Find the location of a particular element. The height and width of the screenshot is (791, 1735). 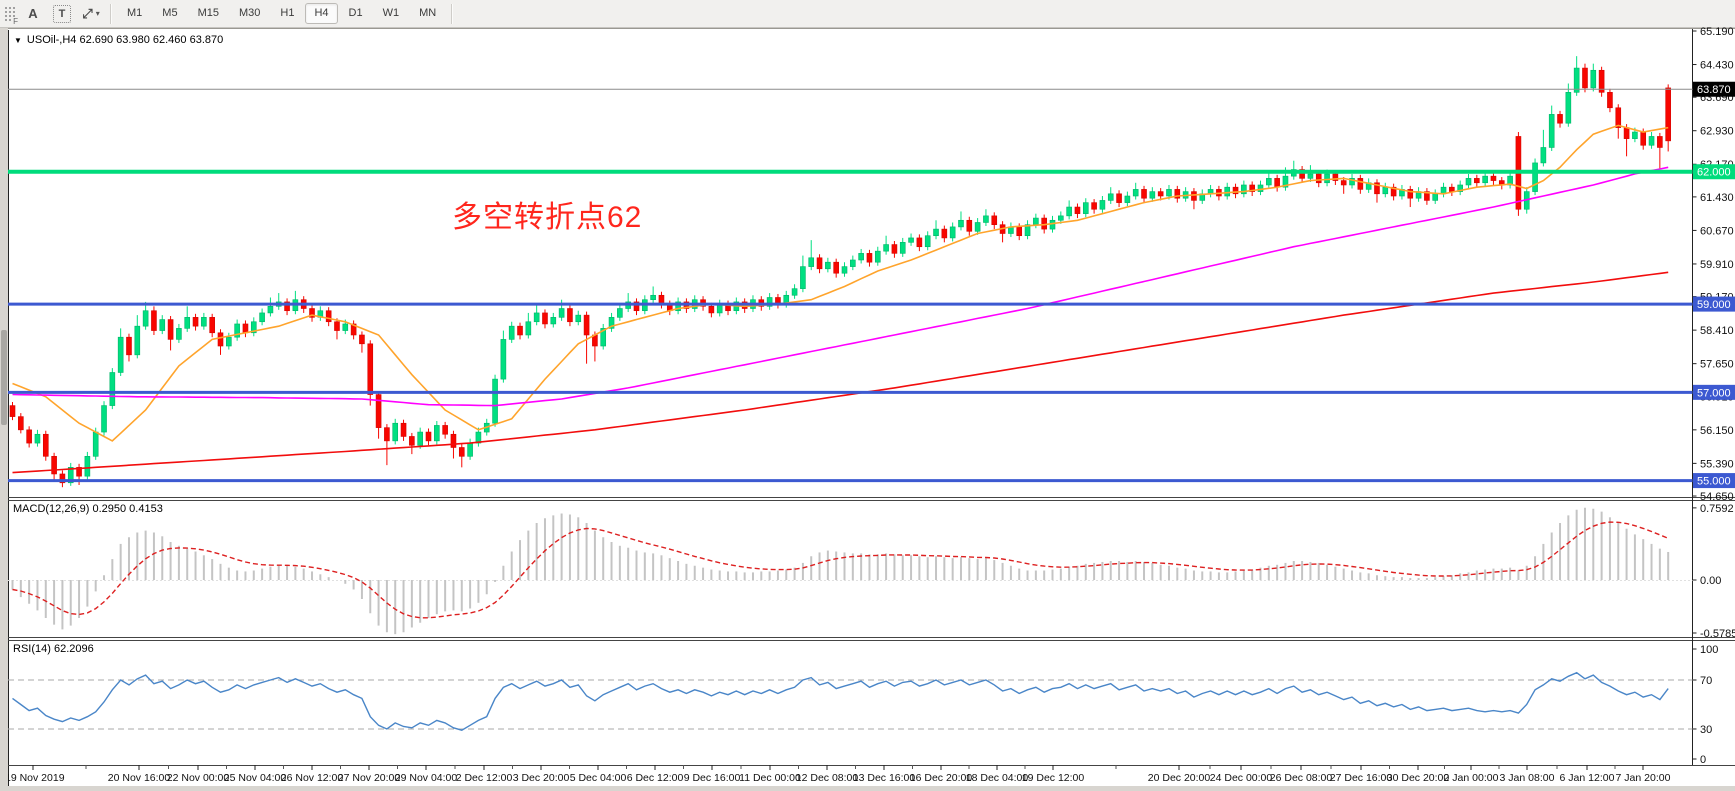

tf-button-MN: MN is located at coordinates (428, 13).